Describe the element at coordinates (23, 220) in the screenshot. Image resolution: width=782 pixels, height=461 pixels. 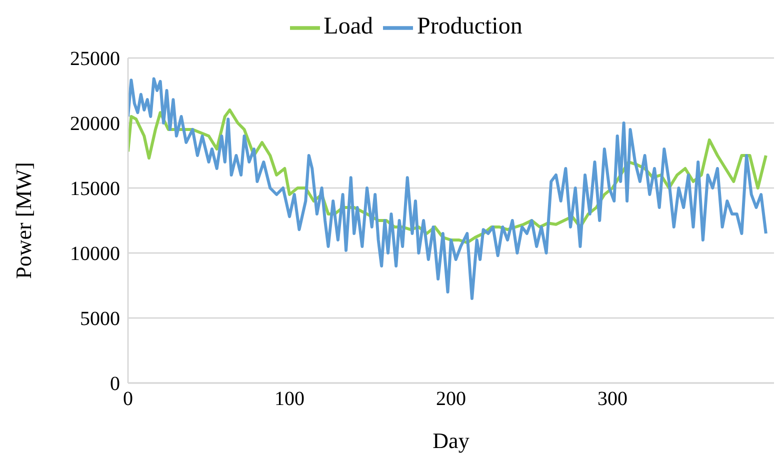
I see `y-axis-title: Power [MW]` at that location.